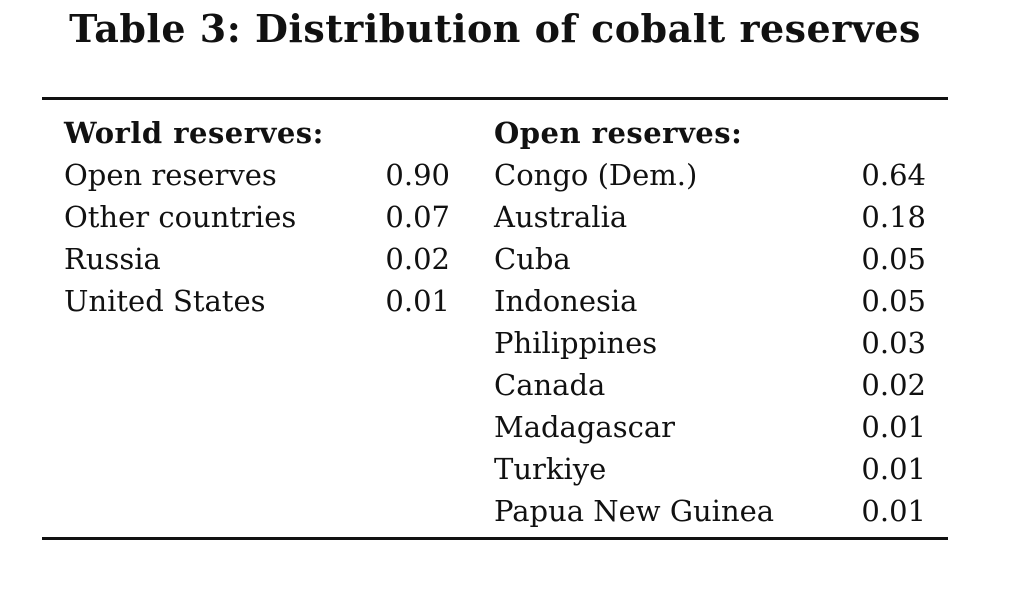 The image size is (1024, 589). Describe the element at coordinates (710, 469) in the screenshot. I see `table-row: Turkiye 0.01` at that location.